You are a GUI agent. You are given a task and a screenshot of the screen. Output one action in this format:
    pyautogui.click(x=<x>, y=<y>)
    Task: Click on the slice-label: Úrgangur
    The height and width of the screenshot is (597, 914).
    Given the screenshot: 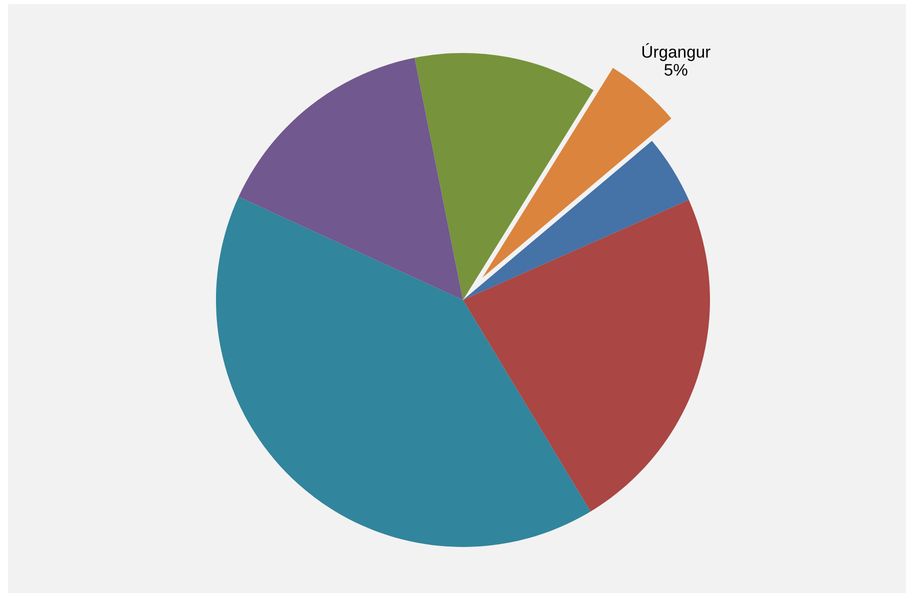 What is the action you would take?
    pyautogui.click(x=676, y=52)
    